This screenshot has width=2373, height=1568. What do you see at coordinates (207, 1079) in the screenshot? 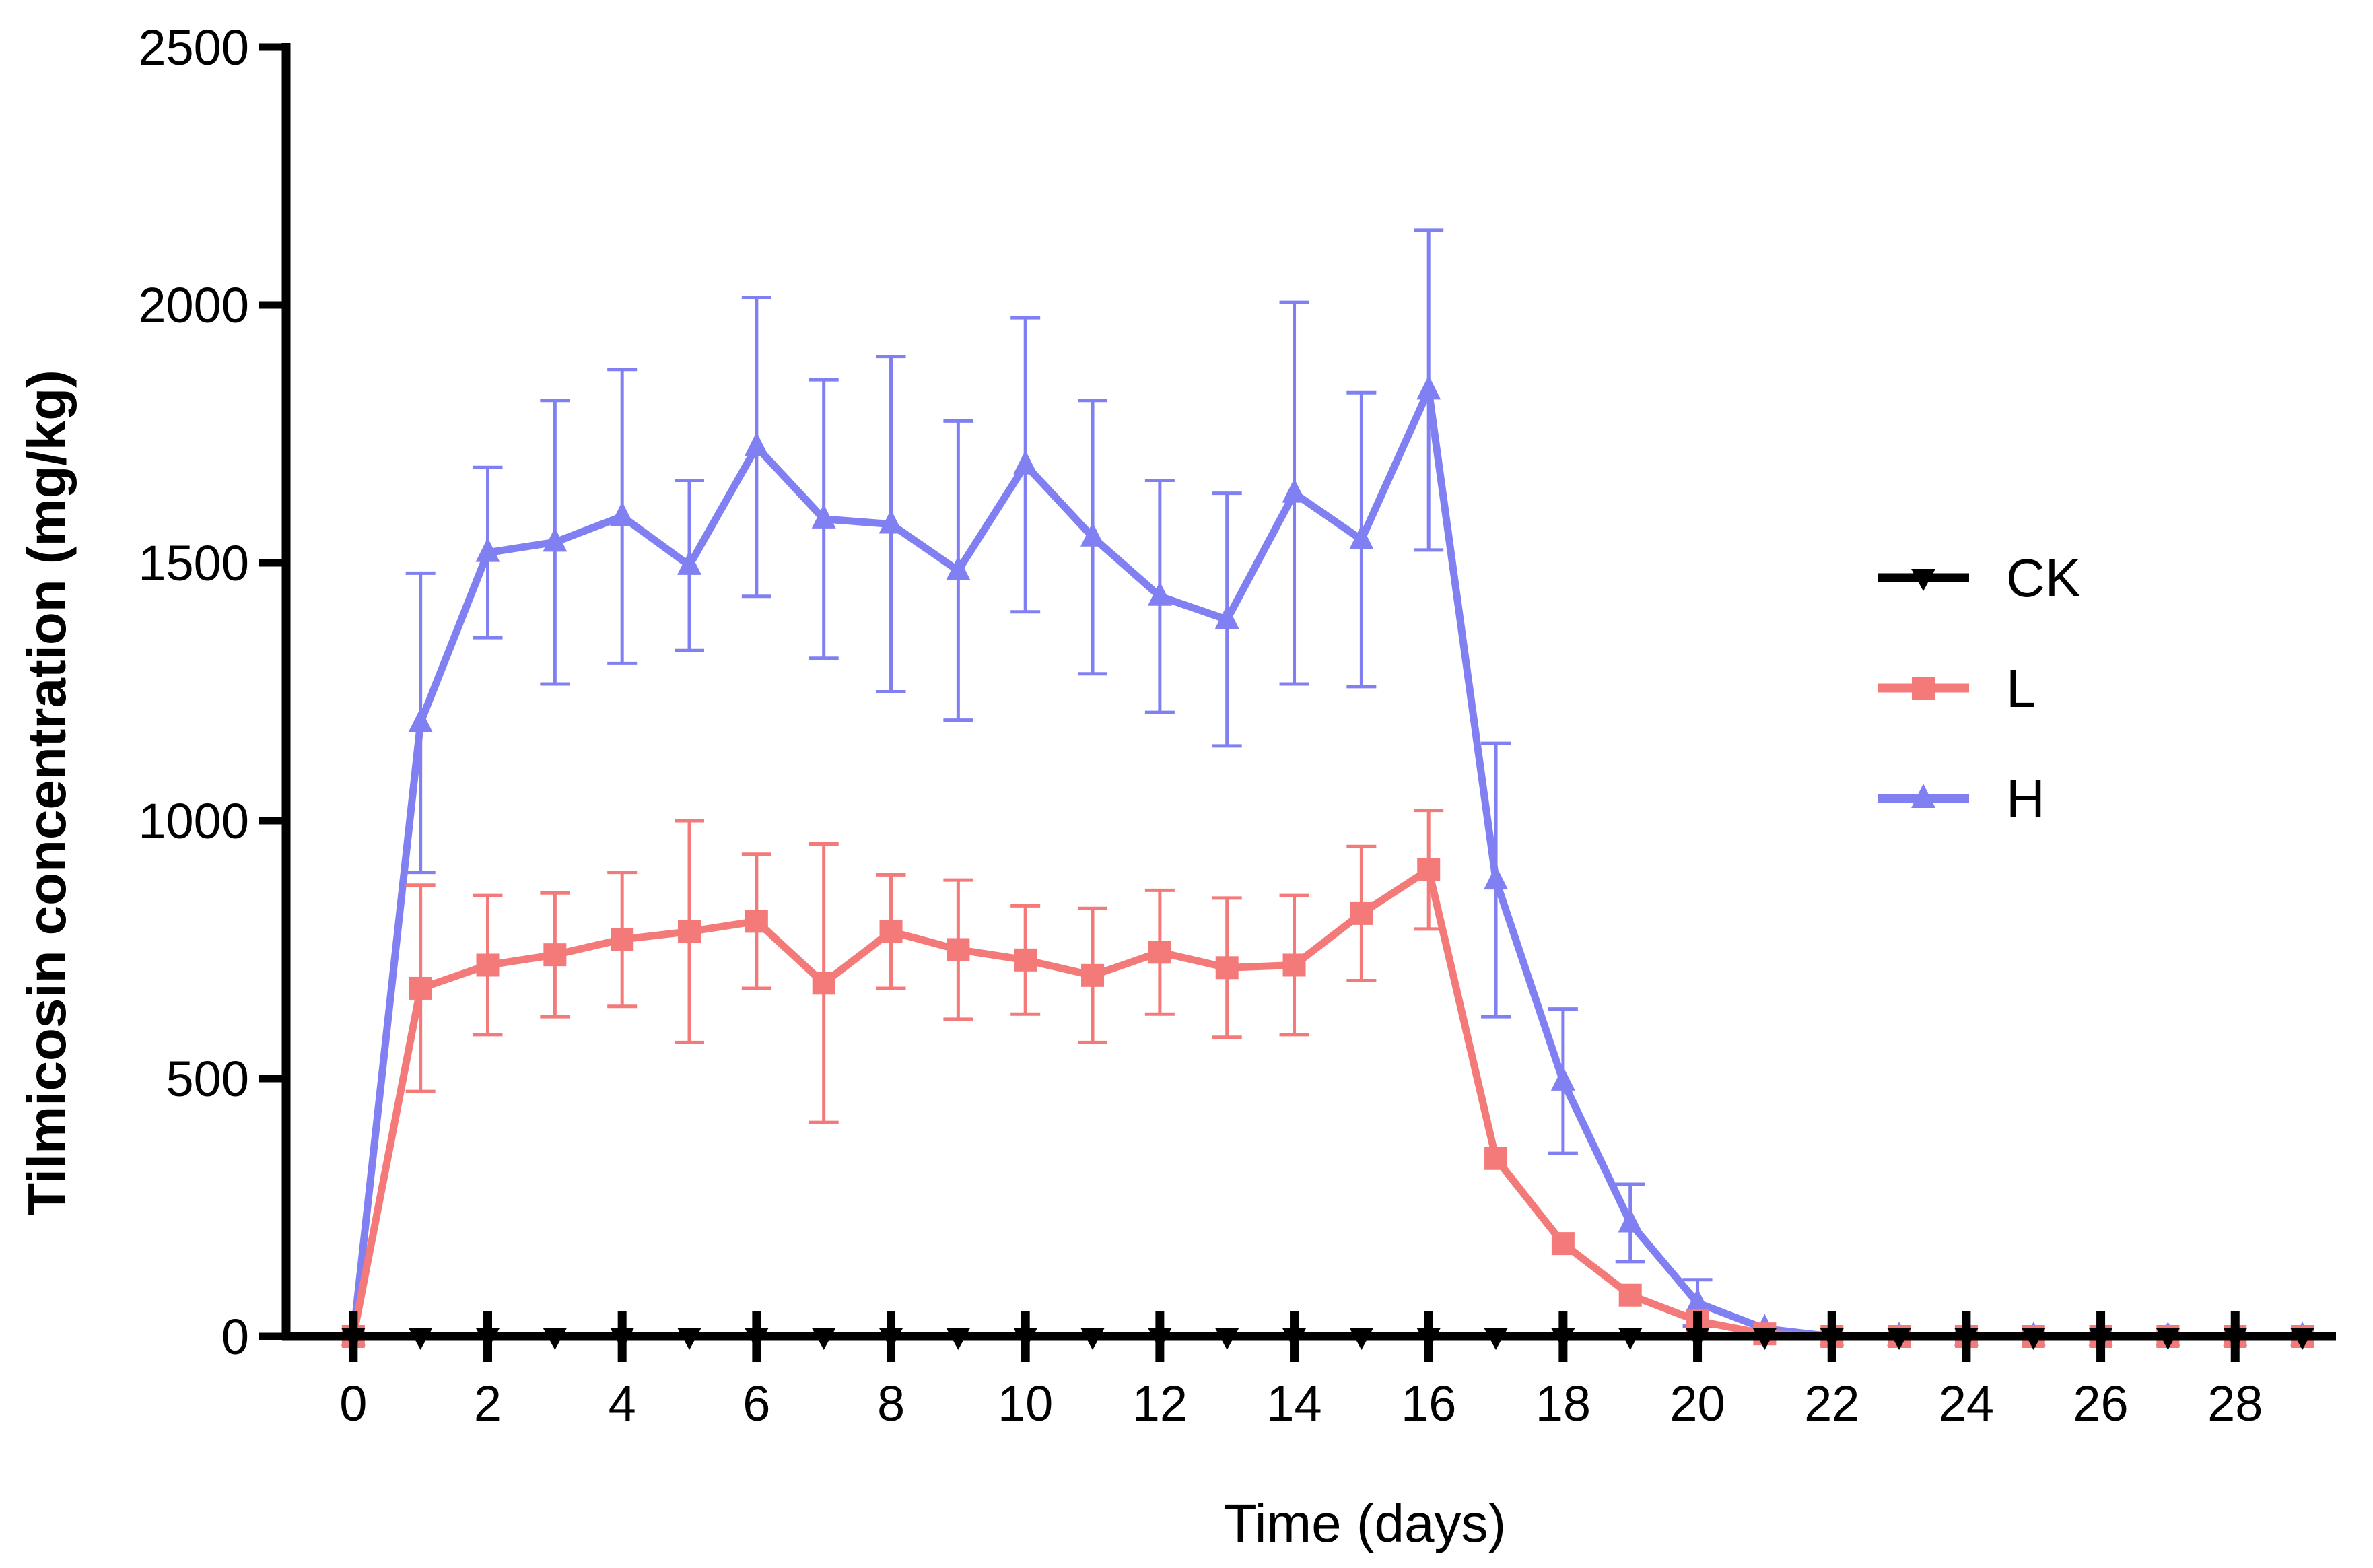
I see `y-tick-label: 500` at bounding box center [207, 1079].